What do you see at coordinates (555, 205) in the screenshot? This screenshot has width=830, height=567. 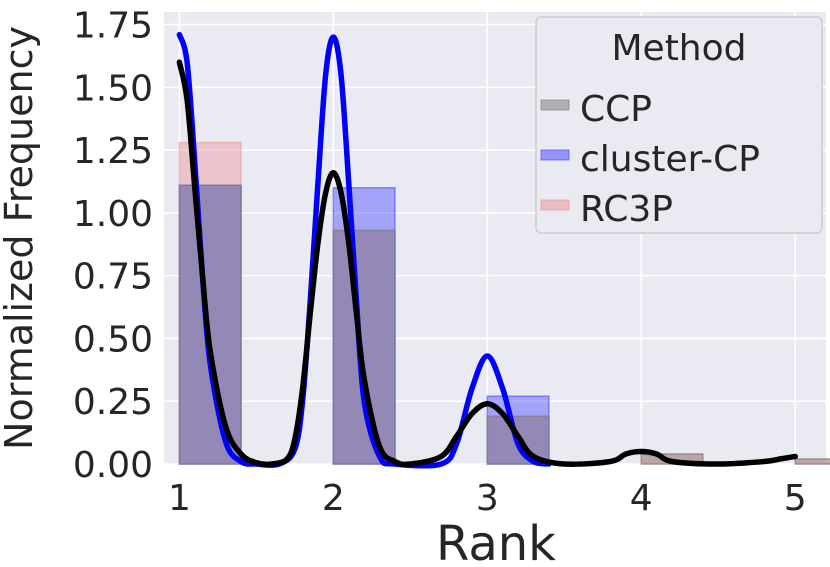 I see `legend-swatch-rc3p` at bounding box center [555, 205].